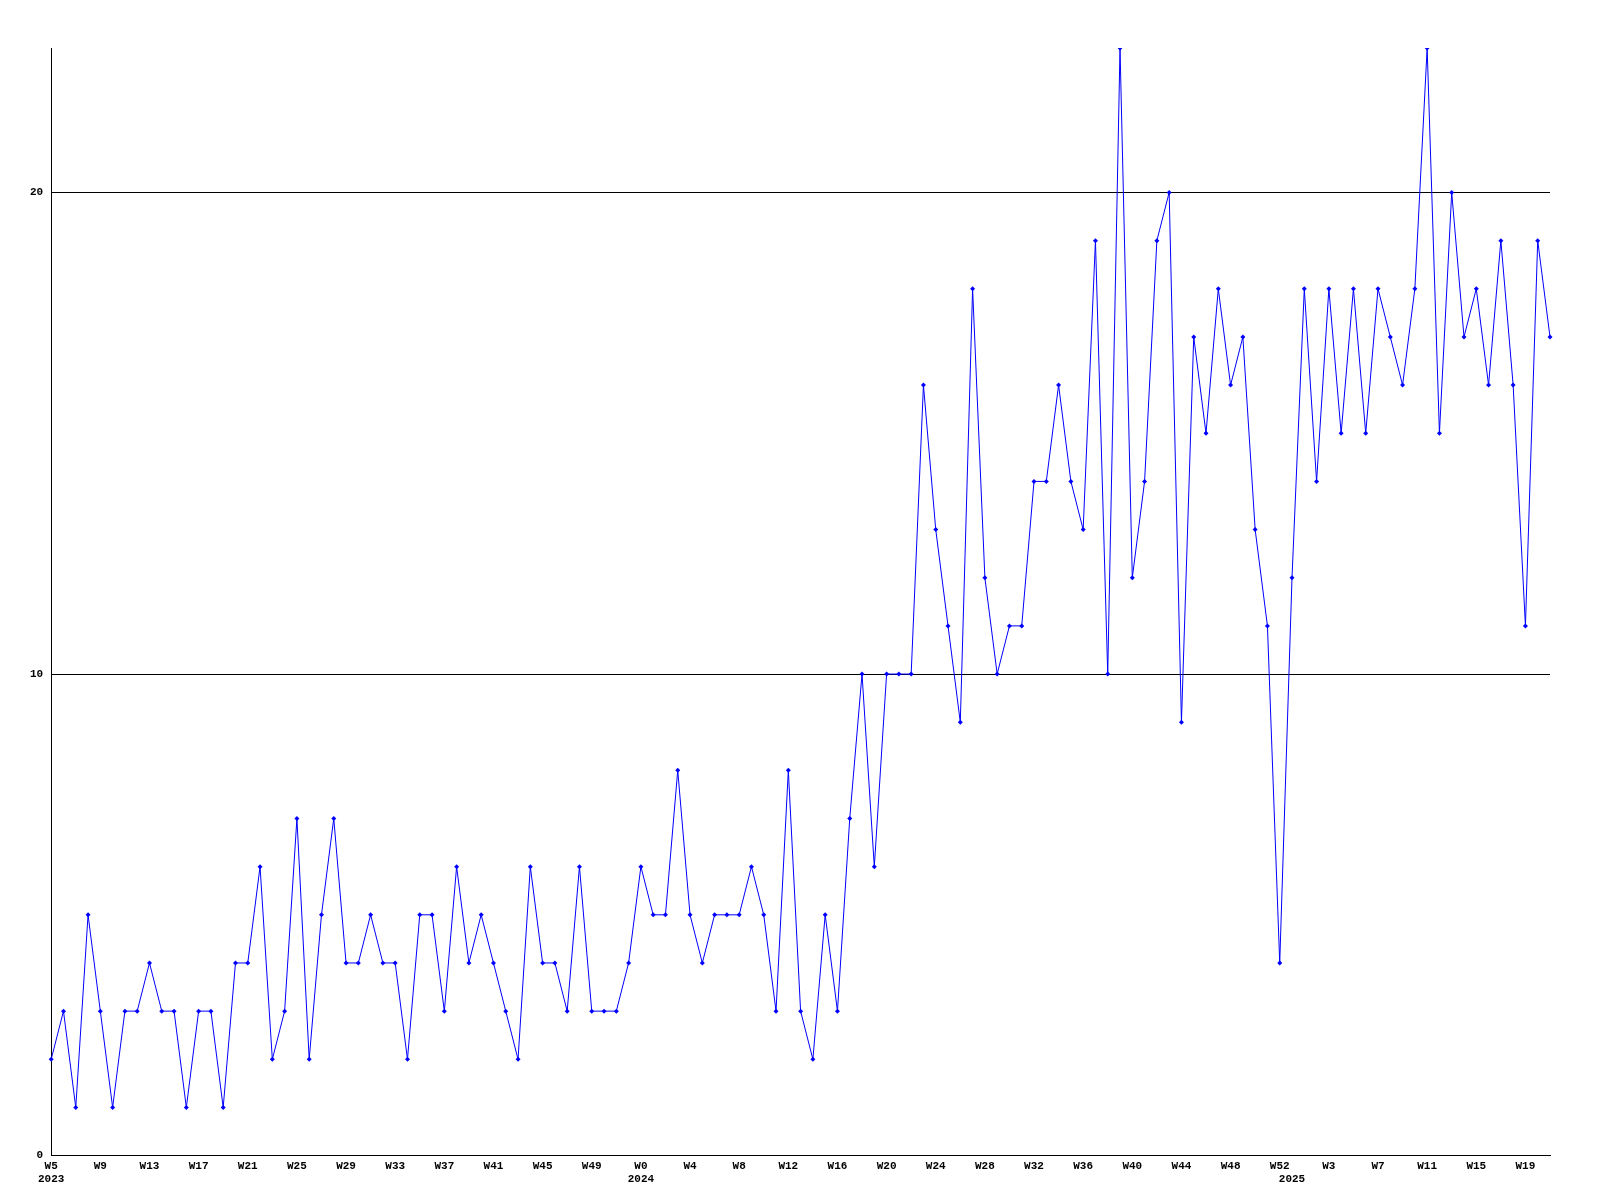 The height and width of the screenshot is (1200, 1600). Describe the element at coordinates (297, 1165) in the screenshot. I see `x-tick-label: W25` at that location.